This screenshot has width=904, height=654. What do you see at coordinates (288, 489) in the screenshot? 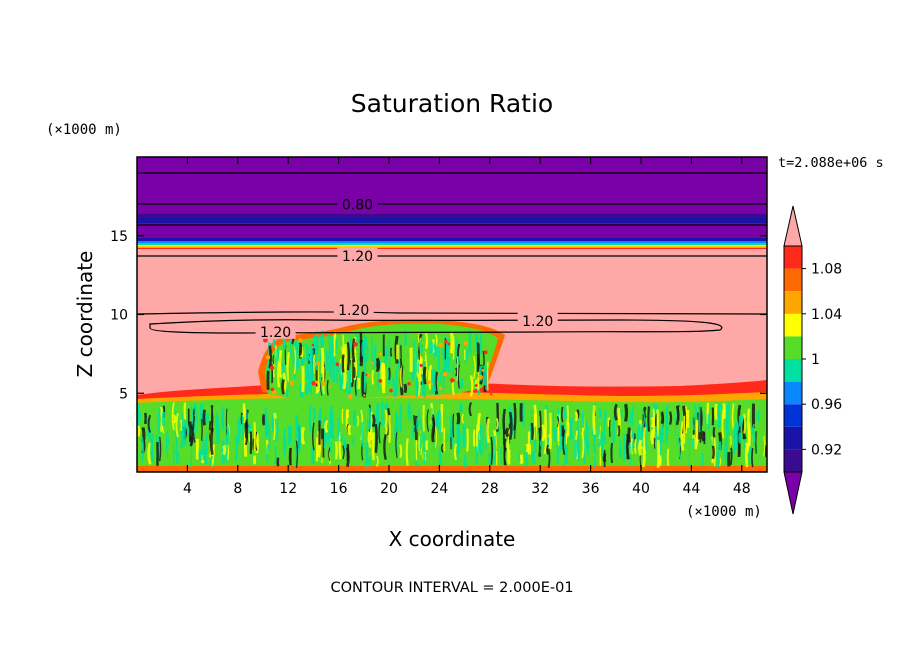
I see `x-tick-label: 12` at bounding box center [288, 489].